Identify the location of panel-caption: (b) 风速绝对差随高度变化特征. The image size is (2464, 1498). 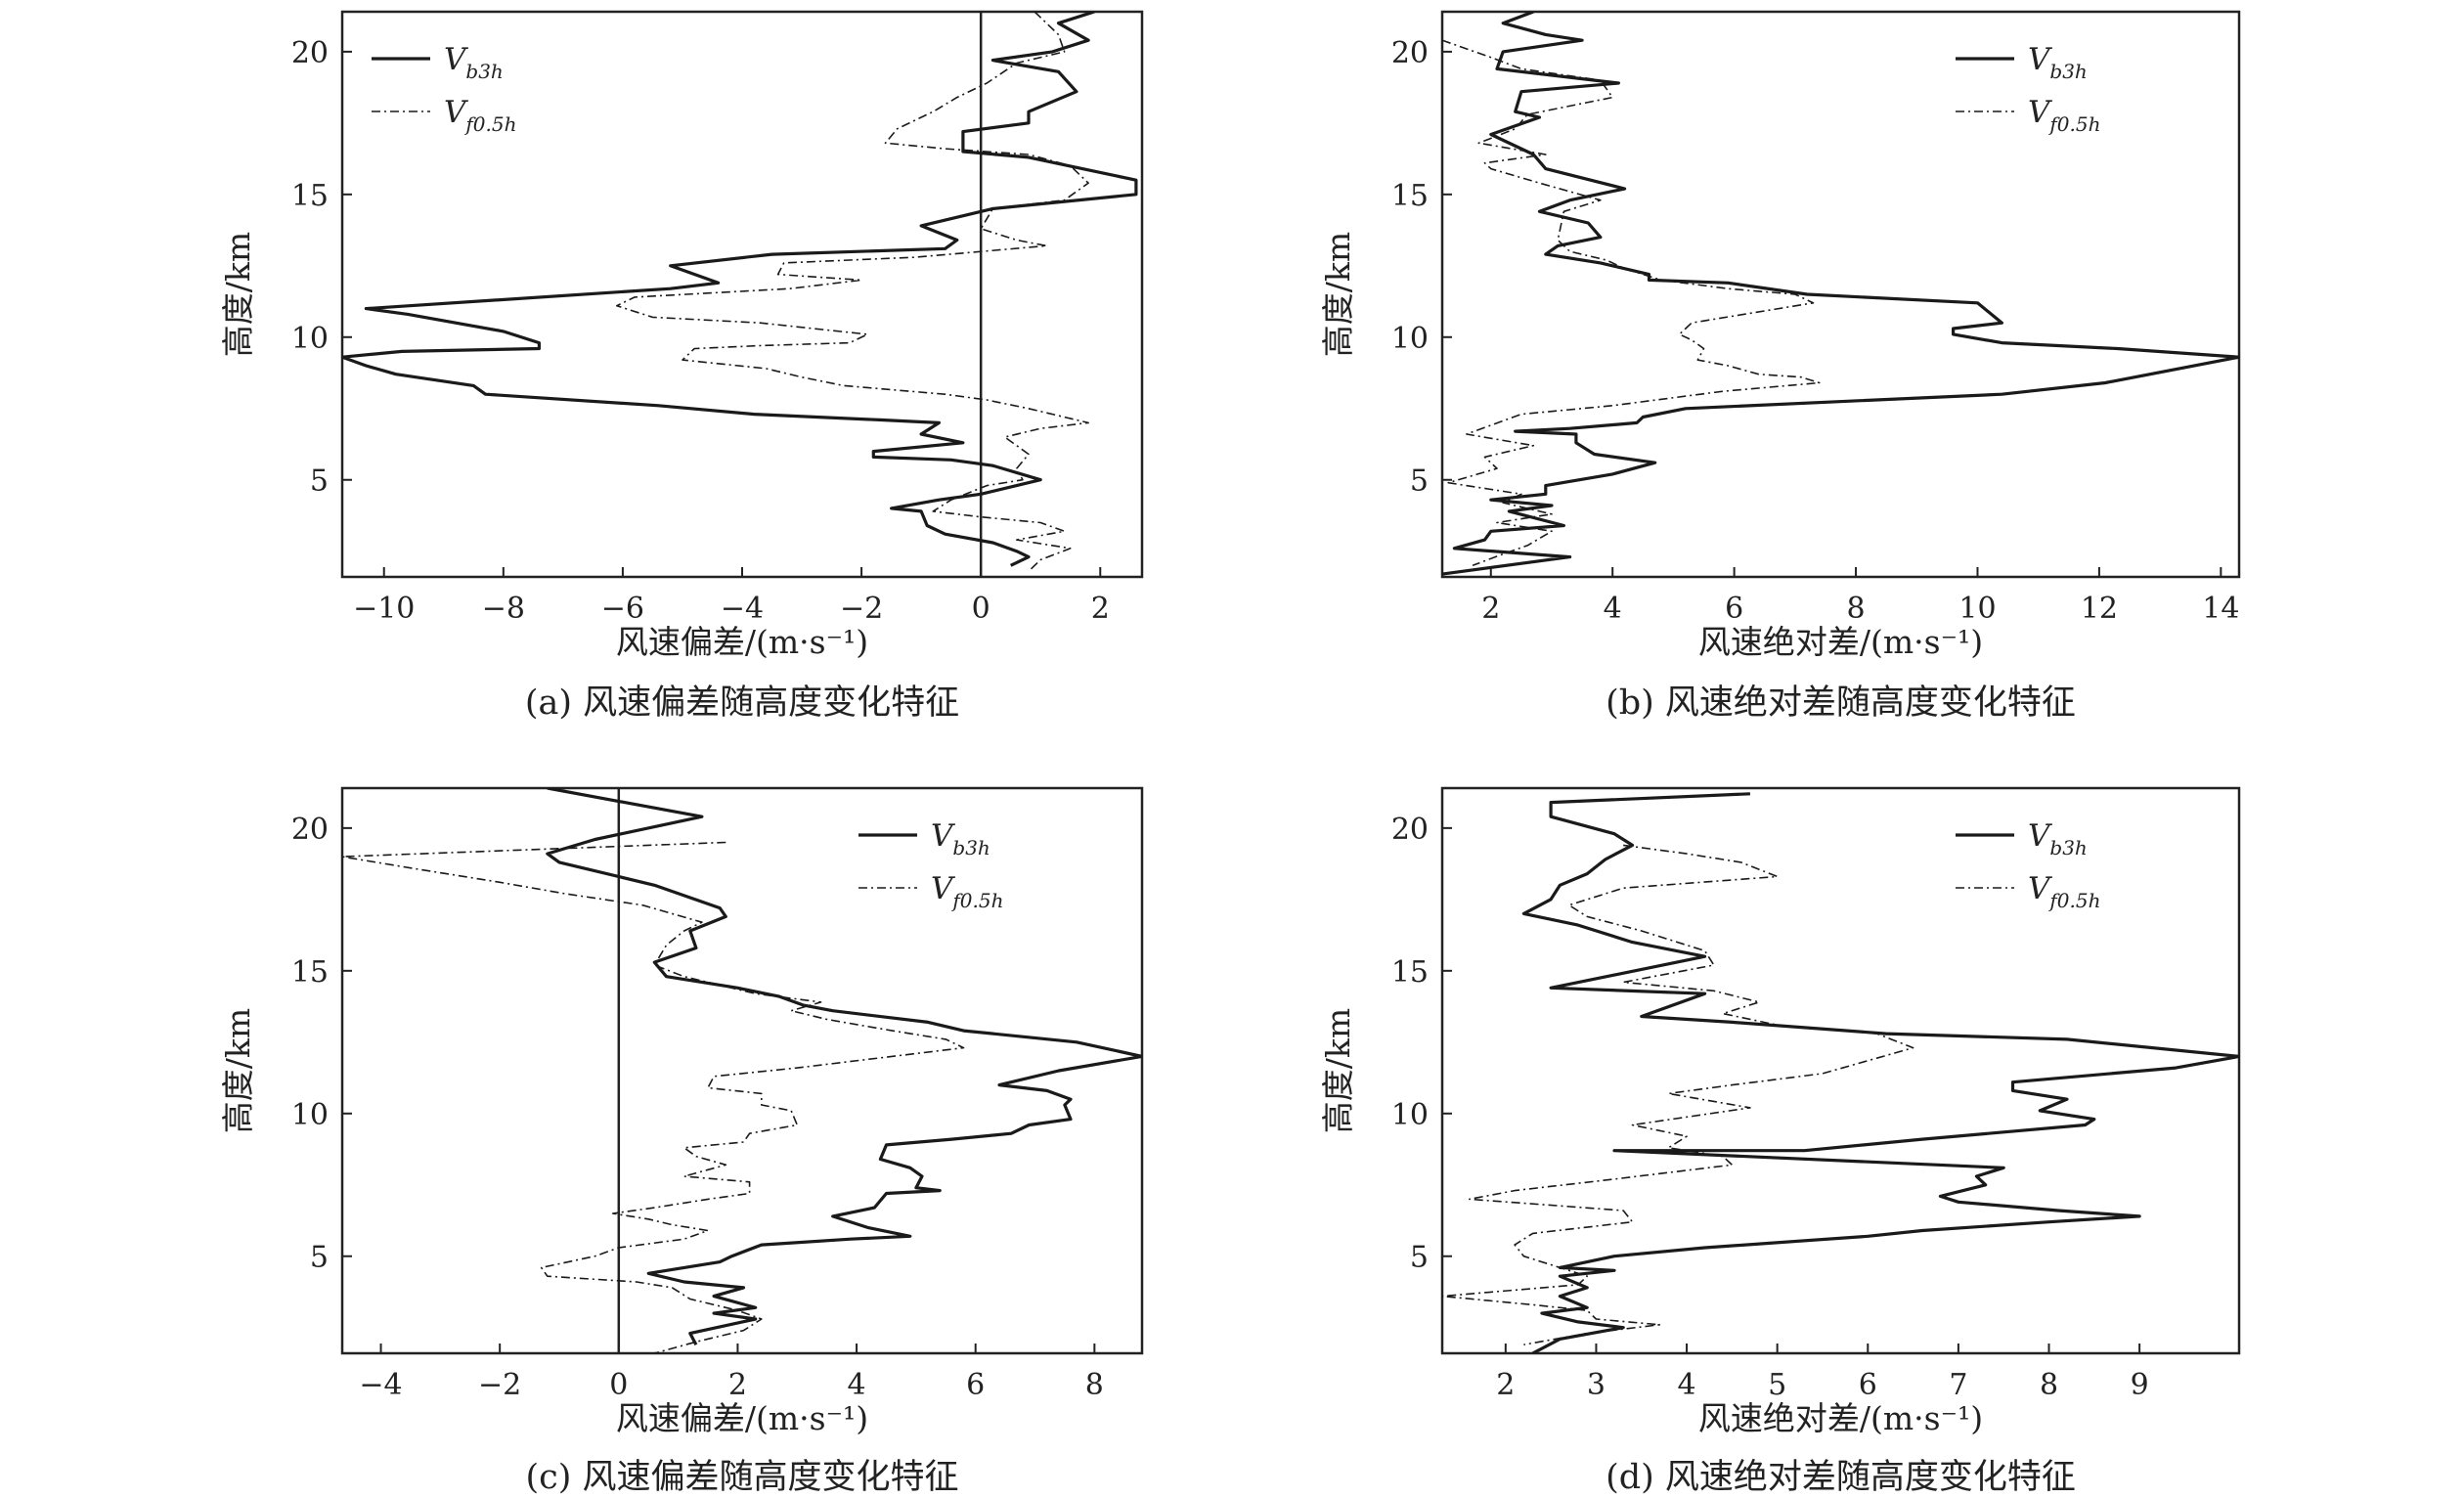
(1841, 703).